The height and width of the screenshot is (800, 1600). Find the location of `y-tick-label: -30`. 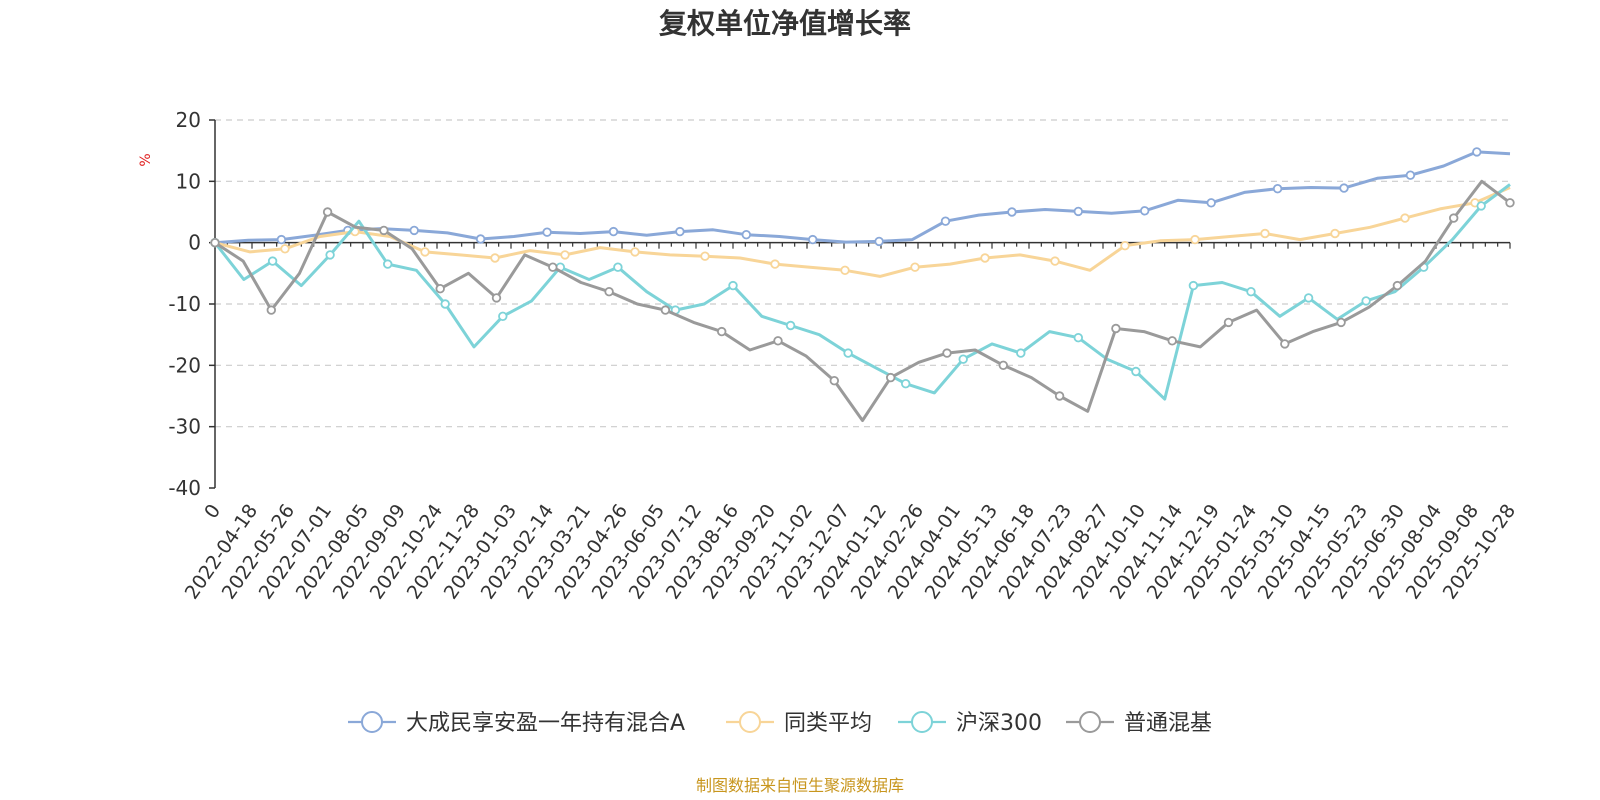

y-tick-label: -30 is located at coordinates (184, 427).